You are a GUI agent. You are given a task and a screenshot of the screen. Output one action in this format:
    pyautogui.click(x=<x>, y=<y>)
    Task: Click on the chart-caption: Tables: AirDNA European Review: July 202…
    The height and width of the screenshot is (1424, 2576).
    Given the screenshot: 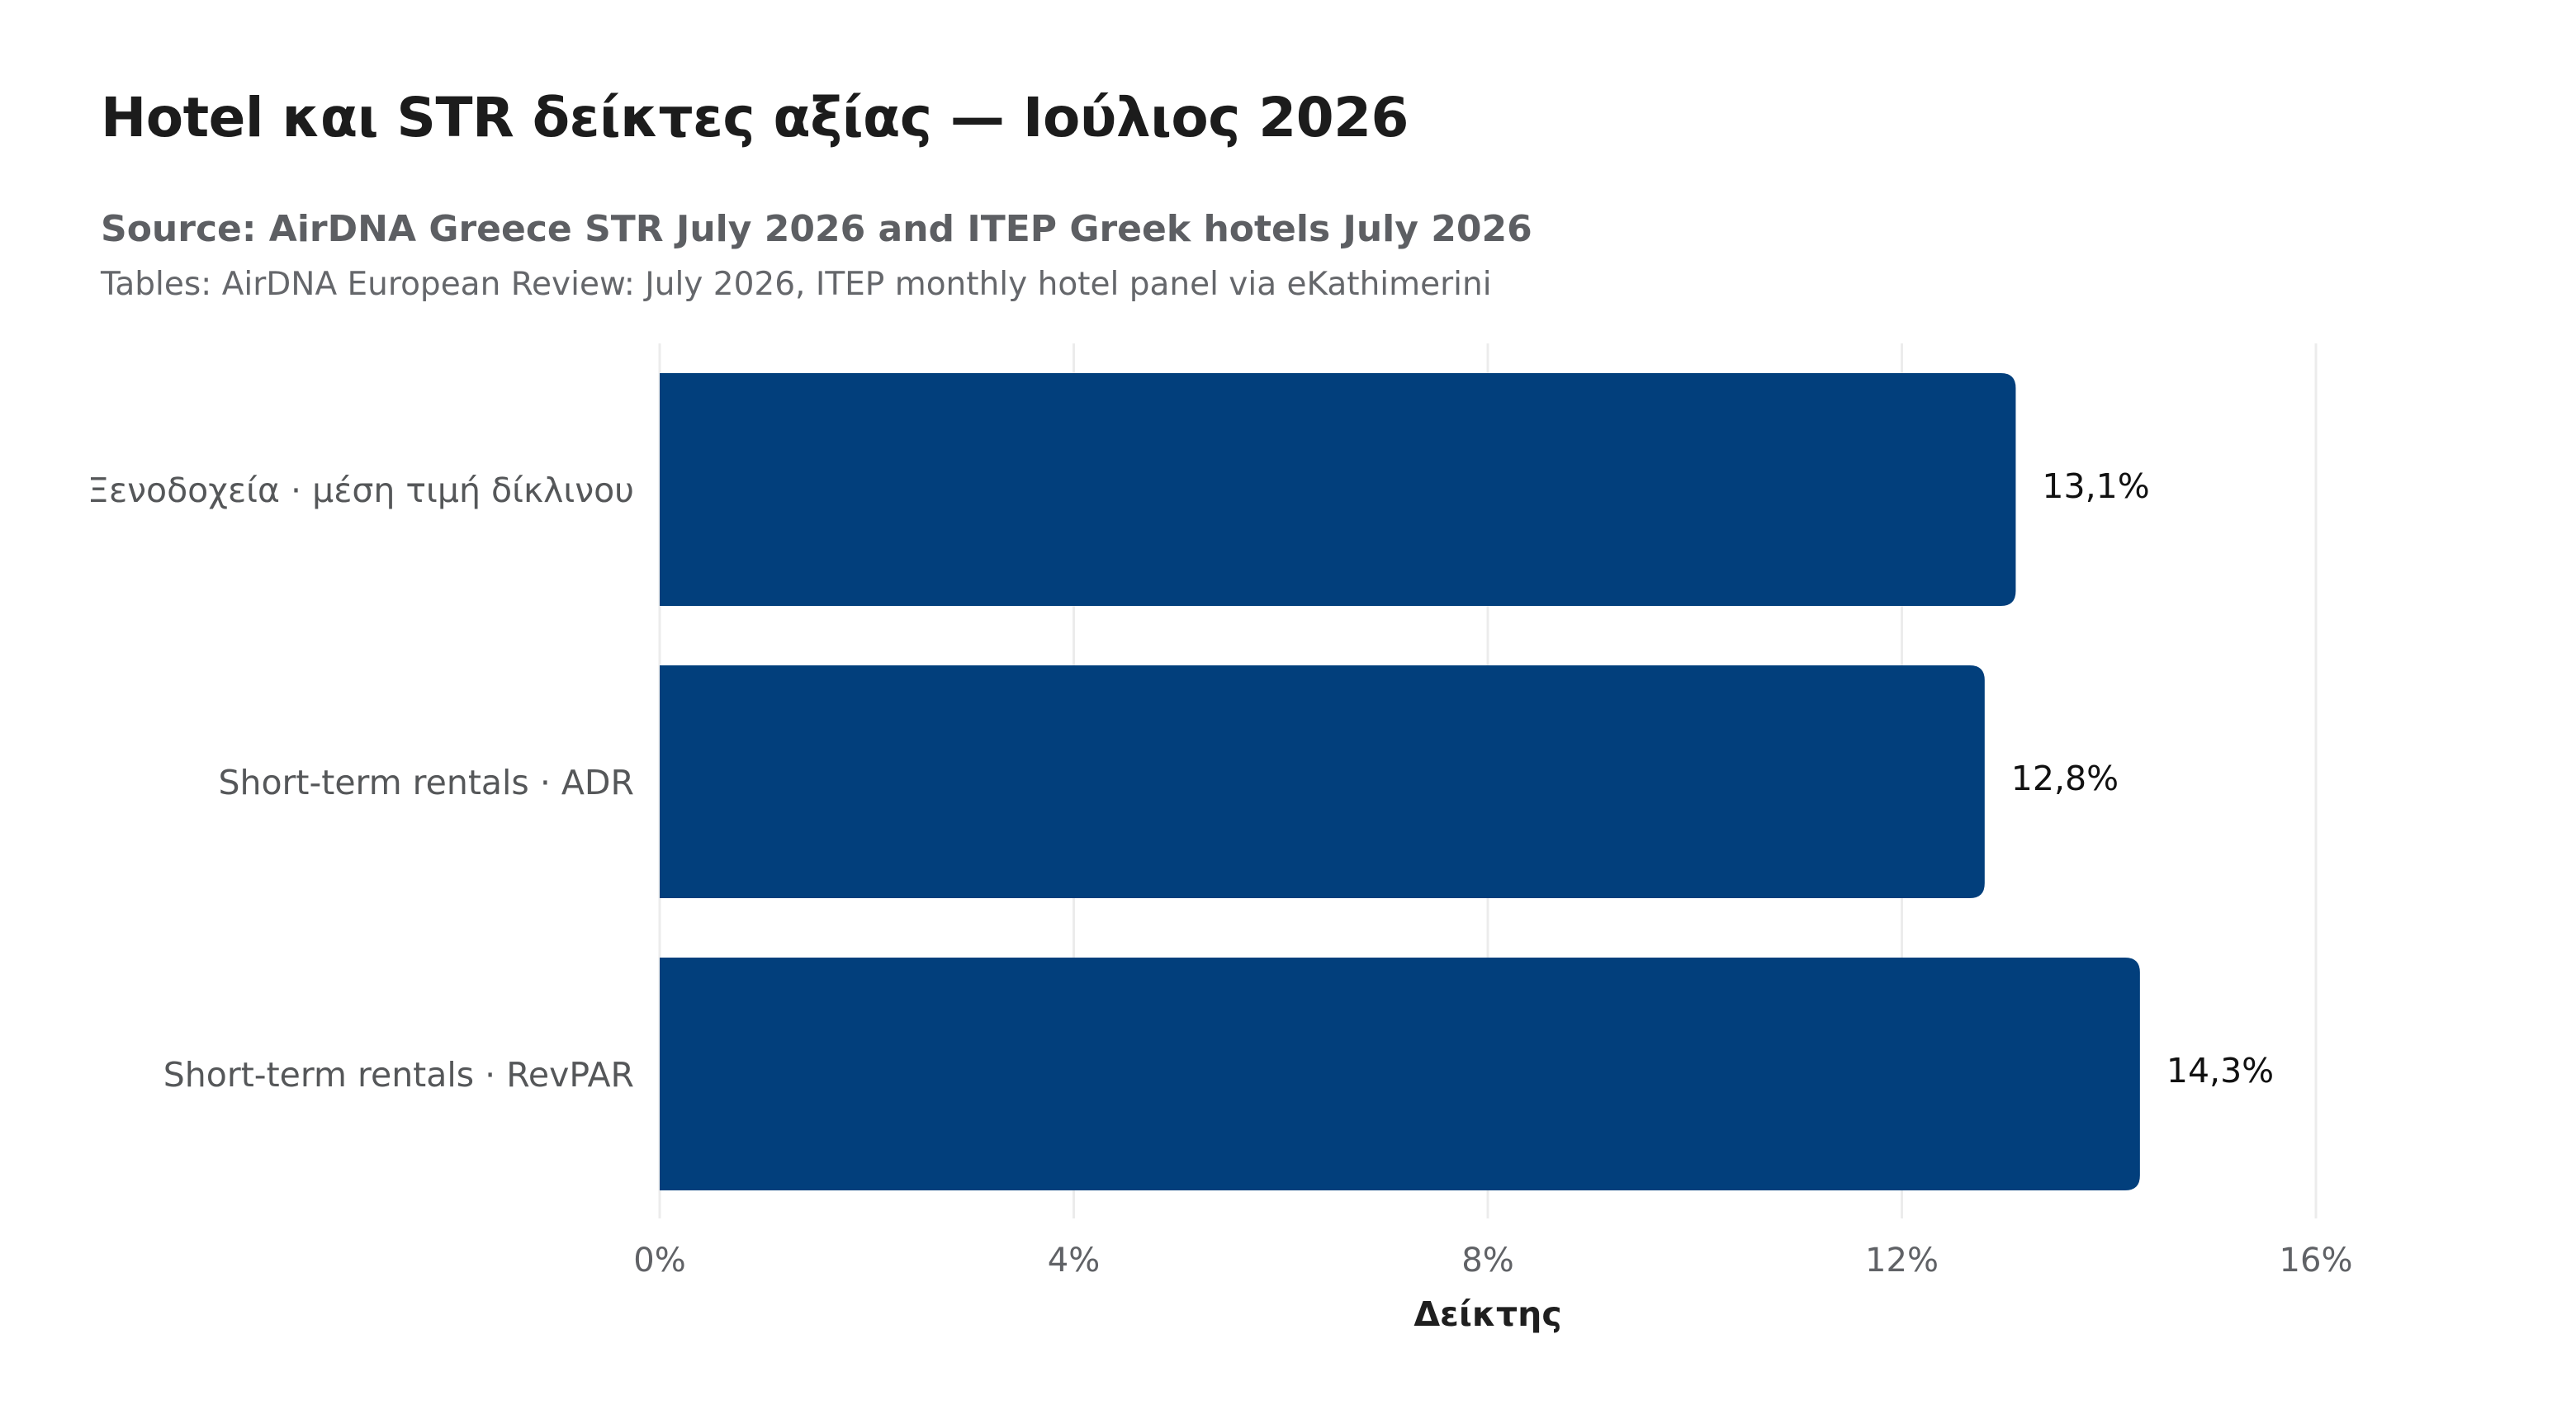 What is the action you would take?
    pyautogui.click(x=796, y=284)
    